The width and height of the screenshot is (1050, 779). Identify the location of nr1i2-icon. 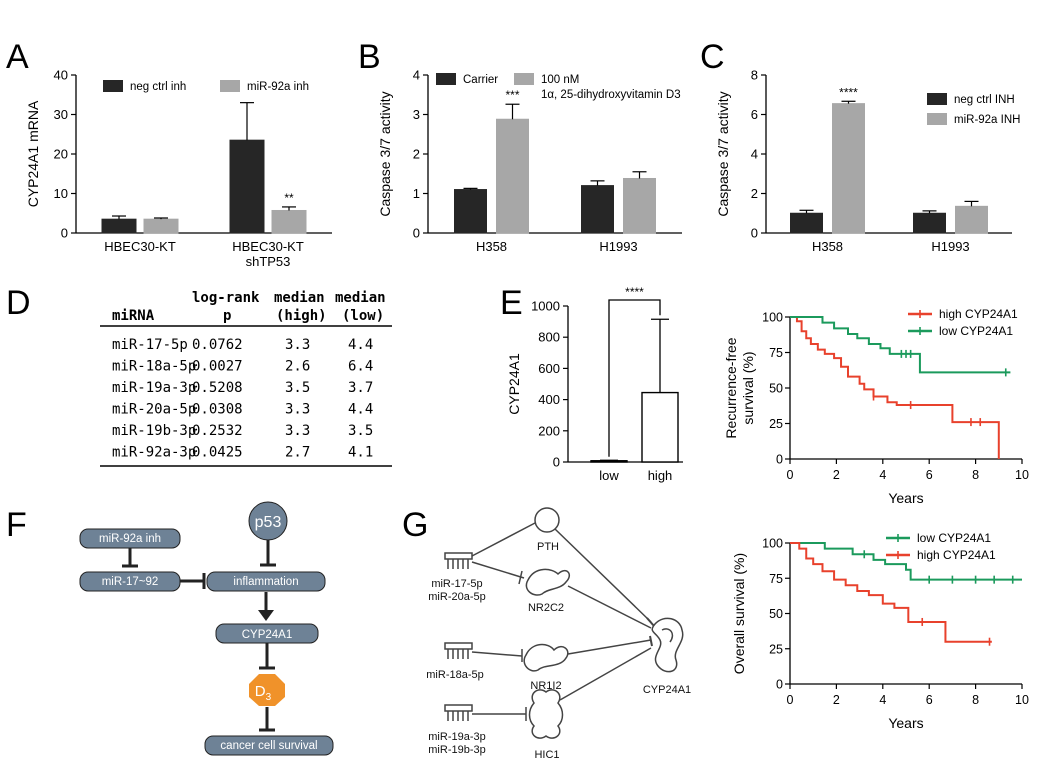
(546, 657).